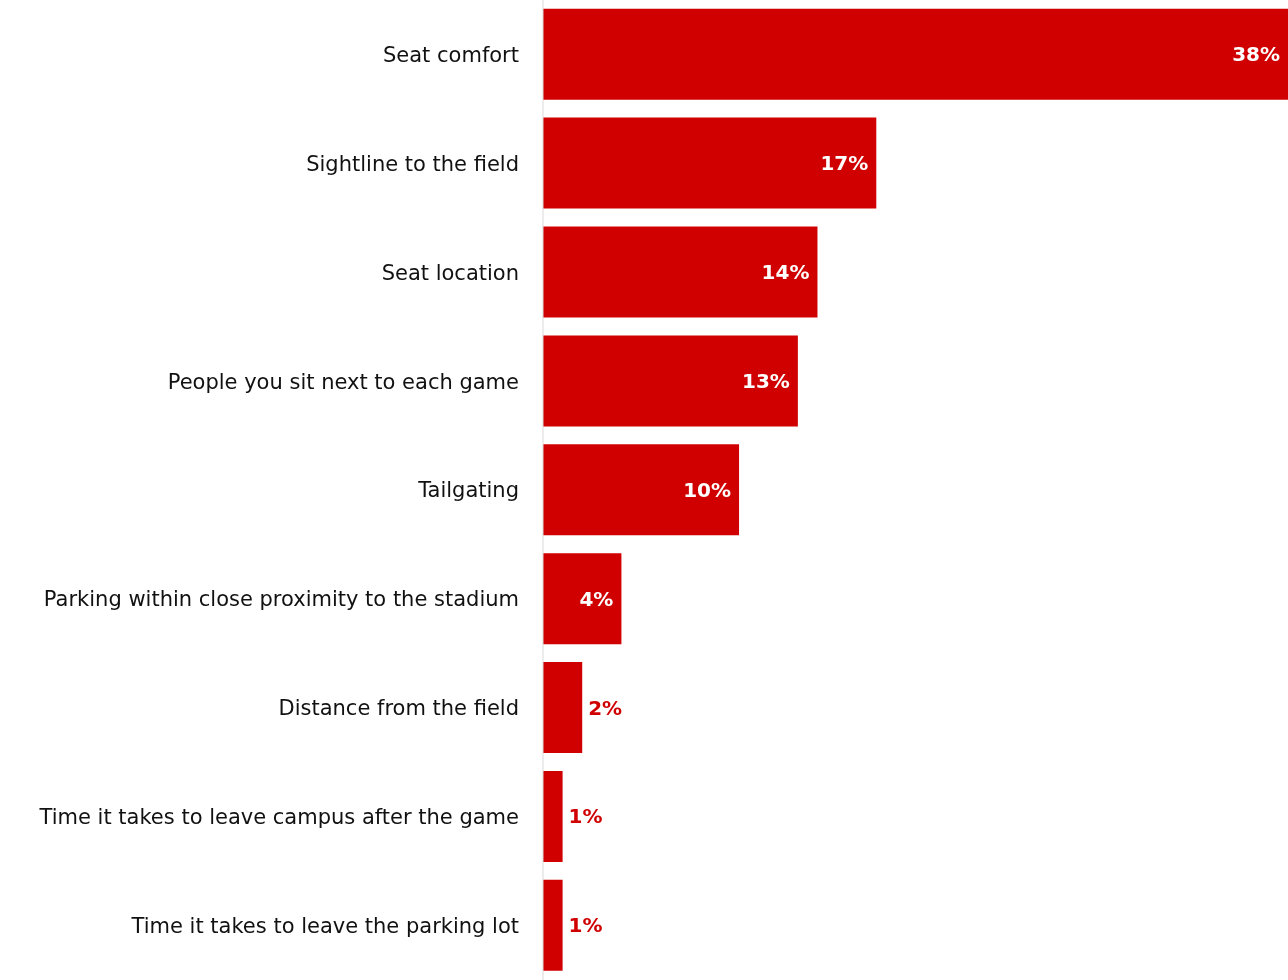  I want to click on y-tick-label: Seat location, so click(450, 272).